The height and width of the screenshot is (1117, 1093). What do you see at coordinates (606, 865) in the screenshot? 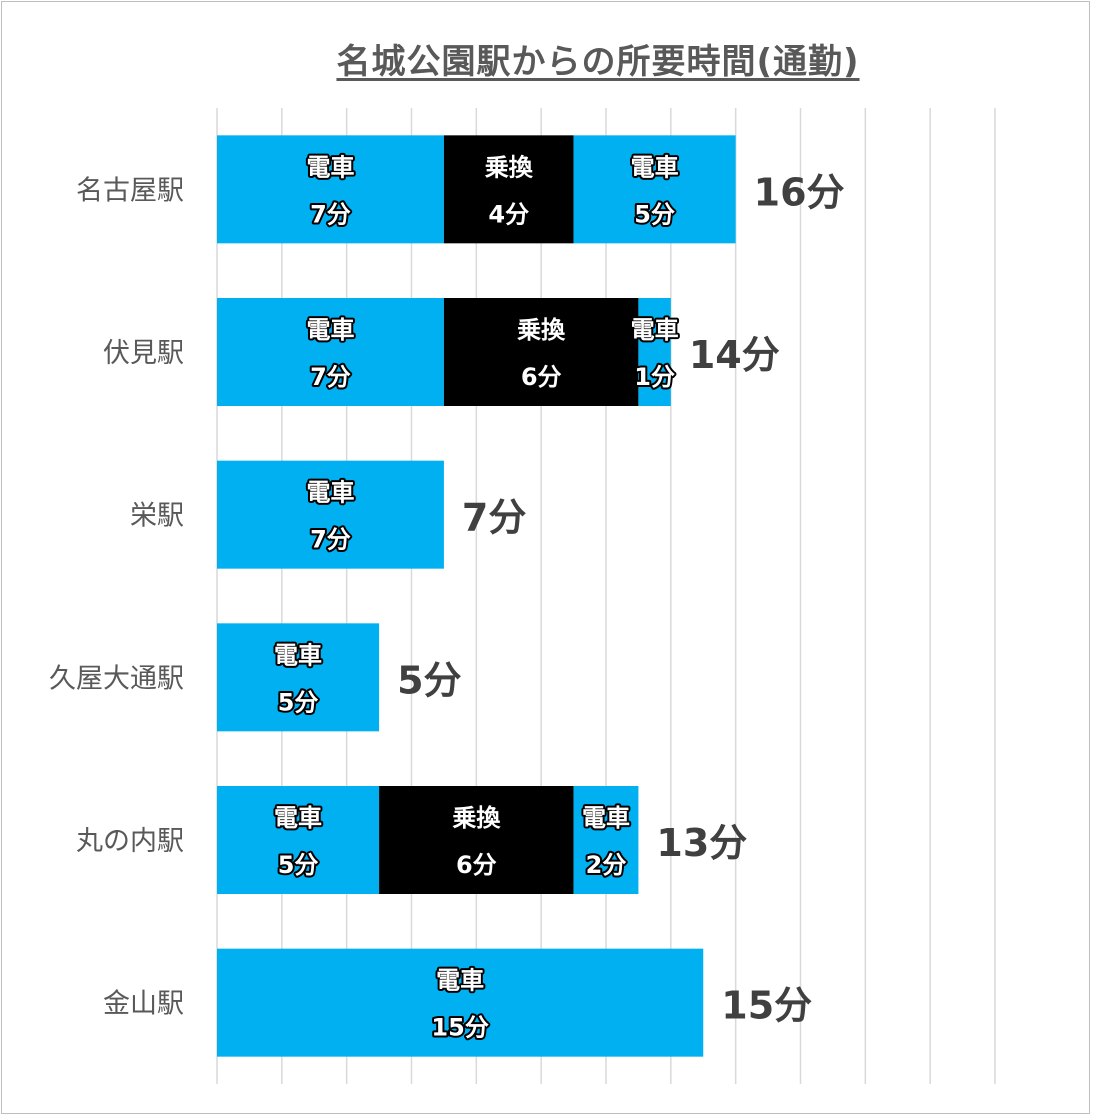
I see `segment-value-label: 2分` at bounding box center [606, 865].